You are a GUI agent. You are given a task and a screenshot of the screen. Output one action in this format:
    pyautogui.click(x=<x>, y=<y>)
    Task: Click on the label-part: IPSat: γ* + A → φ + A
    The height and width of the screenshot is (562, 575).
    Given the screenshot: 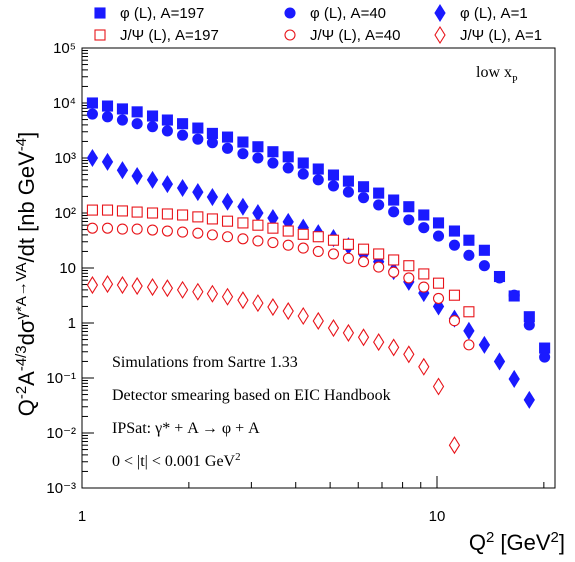 What is the action you would take?
    pyautogui.click(x=186, y=428)
    